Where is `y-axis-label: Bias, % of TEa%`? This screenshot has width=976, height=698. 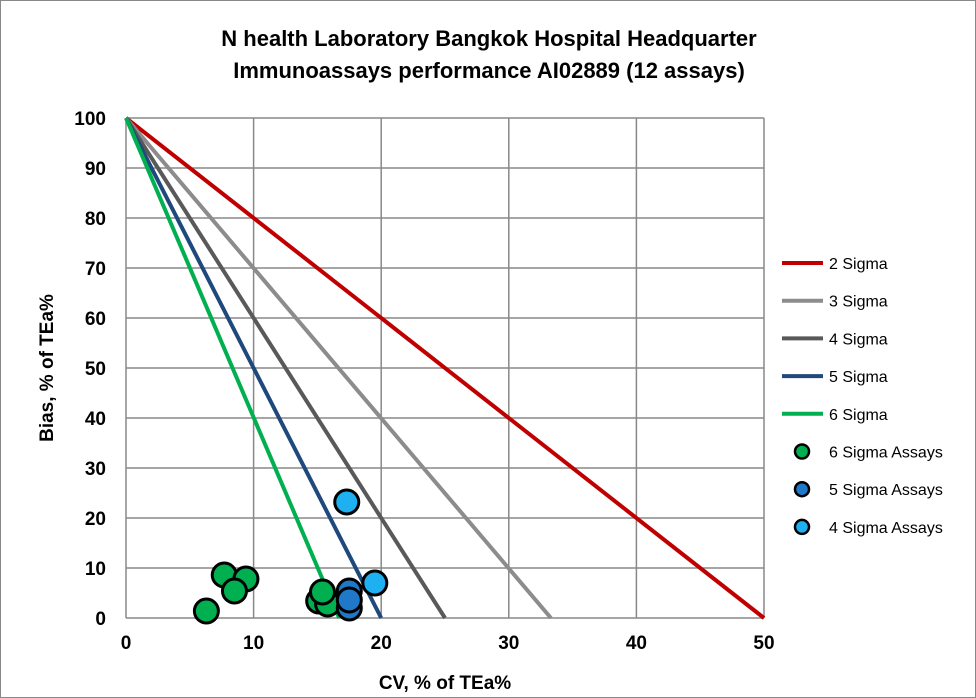 y-axis-label: Bias, % of TEa% is located at coordinates (47, 368).